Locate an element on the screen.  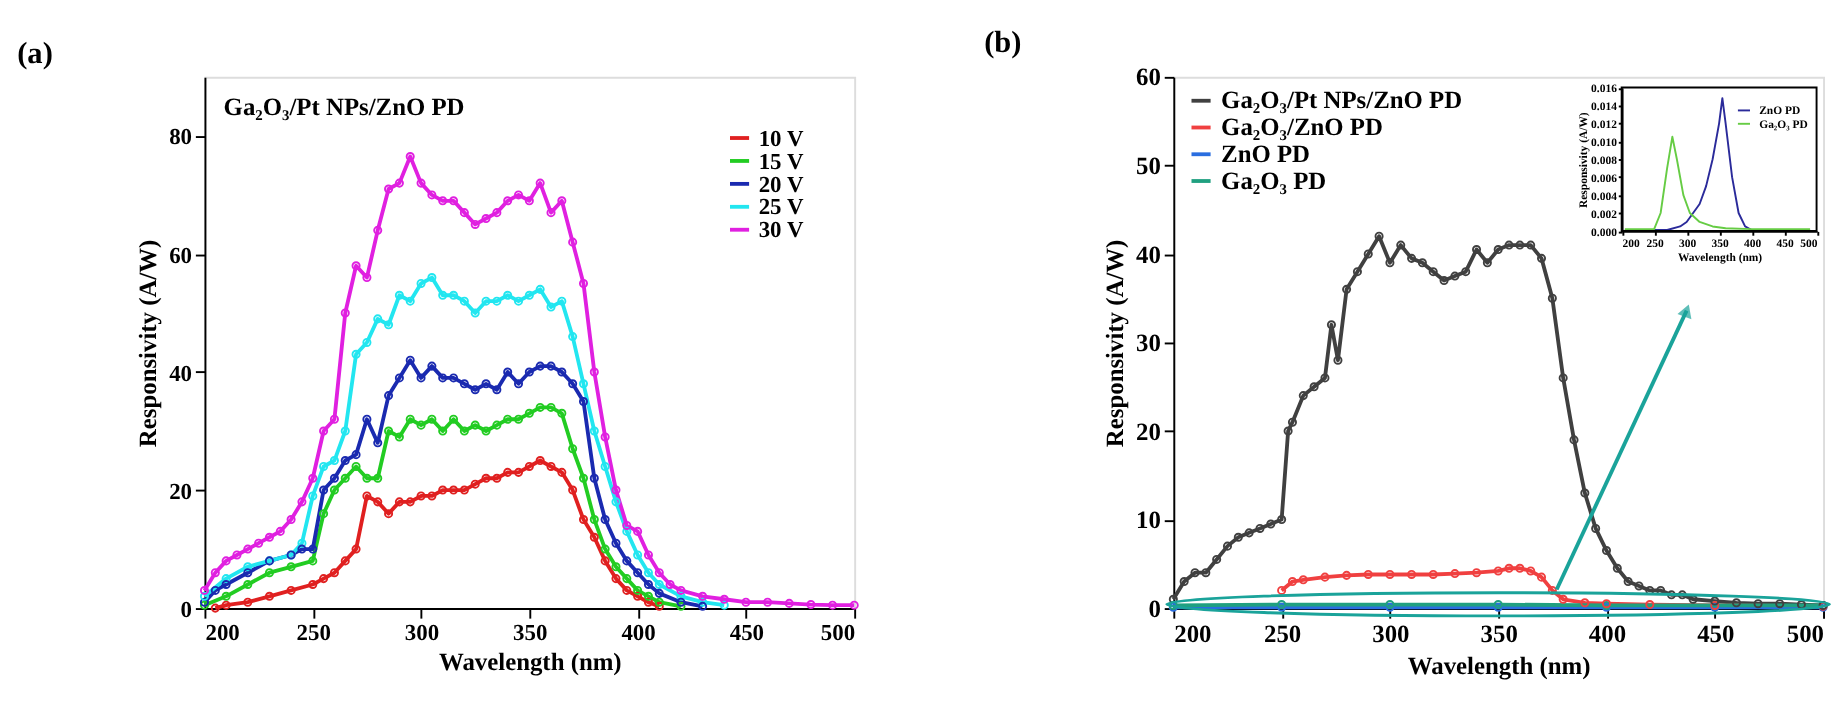
line-series is located at coordinates (1717, 183).